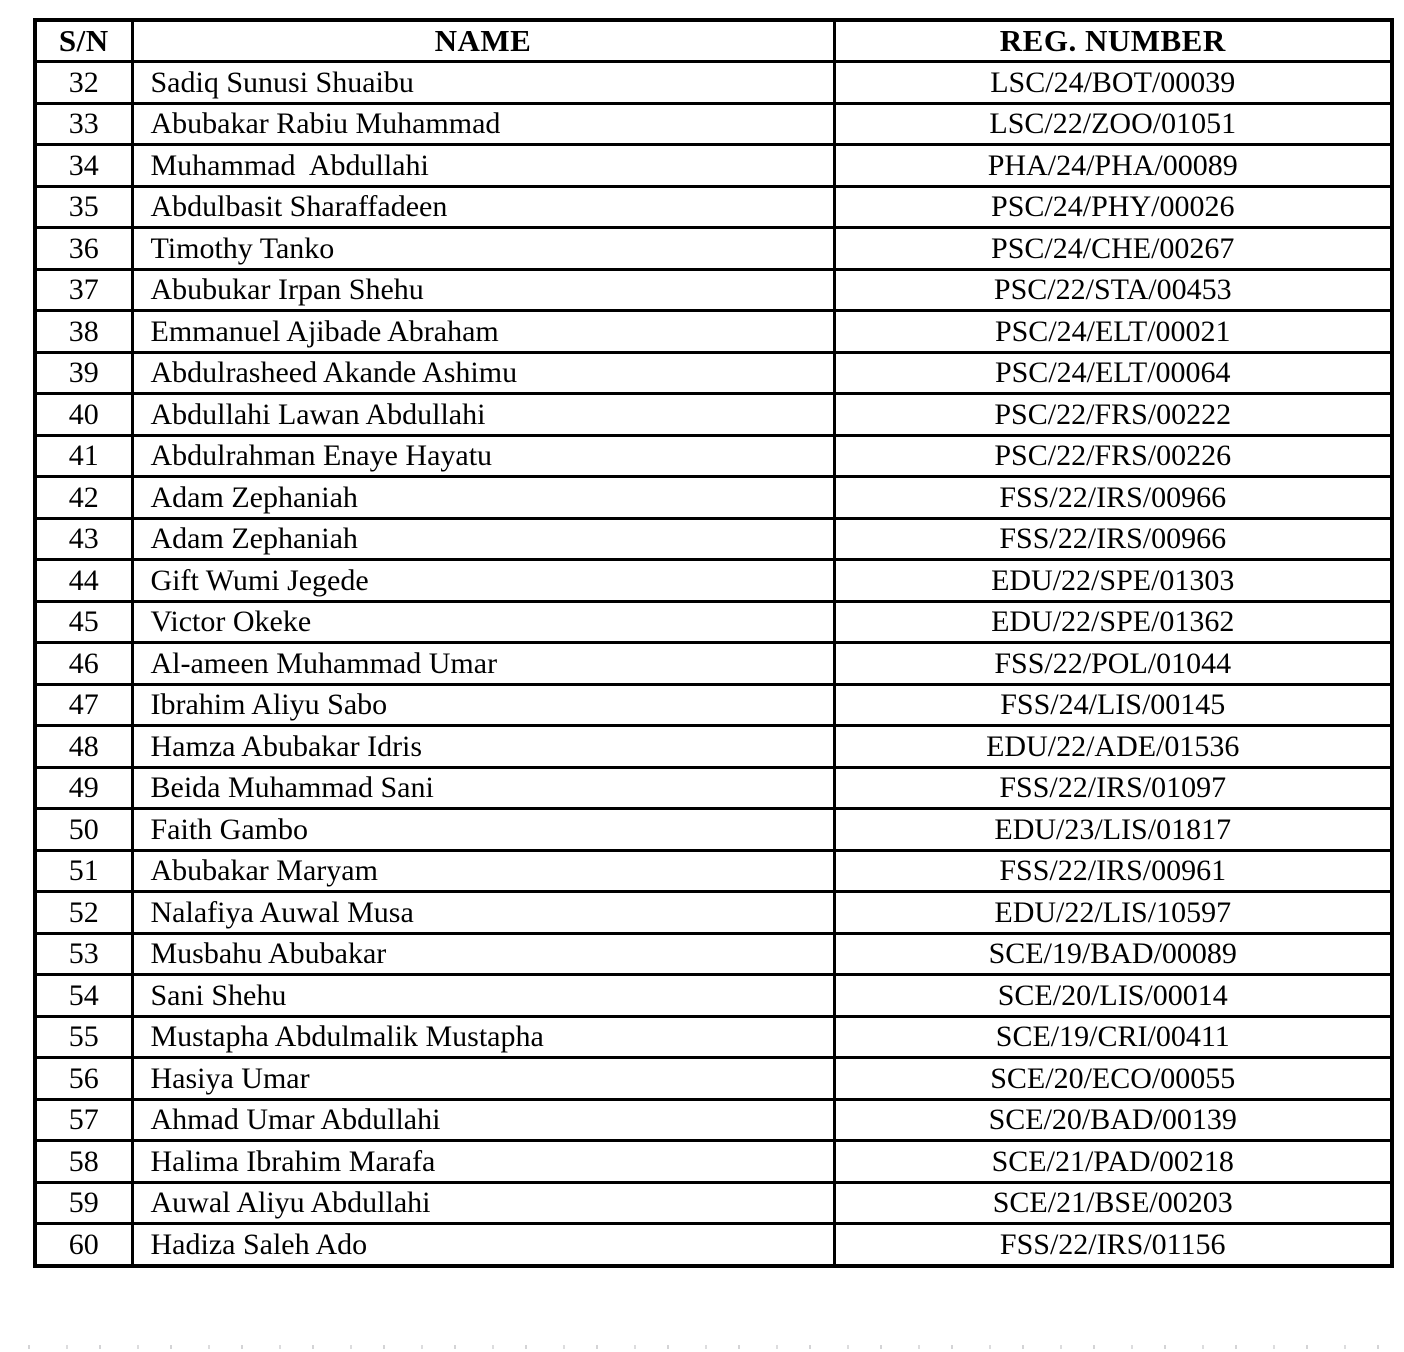 Image resolution: width=1404 pixels, height=1352 pixels. I want to click on table-row: 36 Timothy Tanko PSC/24/CHE/00267, so click(713, 248).